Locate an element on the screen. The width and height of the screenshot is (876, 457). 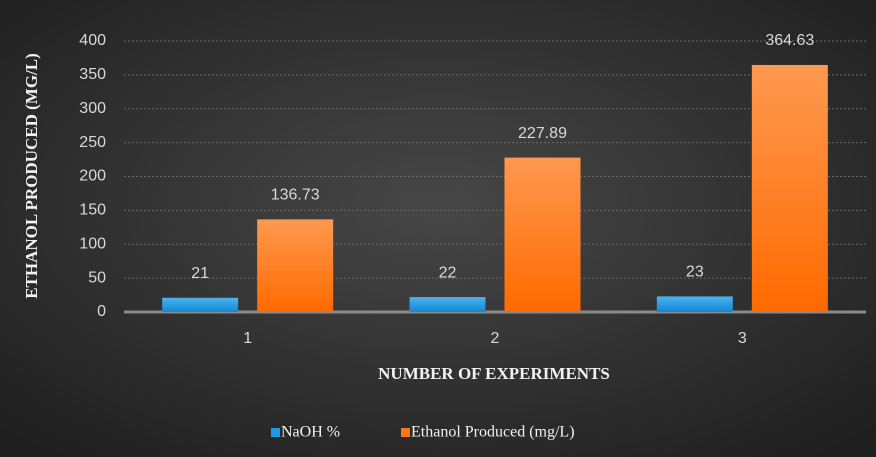
legend-label: NaOH % is located at coordinates (310, 432).